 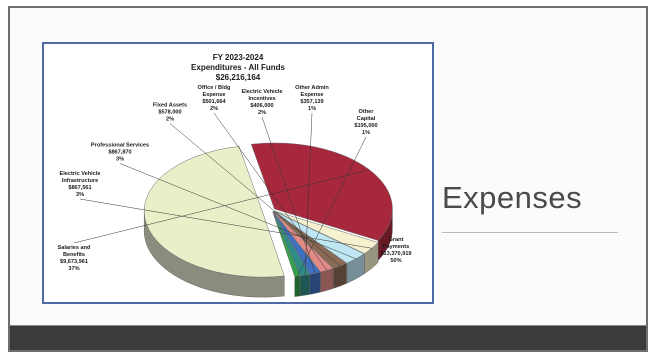 What do you see at coordinates (75, 248) in the screenshot?
I see `label-salaries-and-benefits-line-1: Salaries and` at bounding box center [75, 248].